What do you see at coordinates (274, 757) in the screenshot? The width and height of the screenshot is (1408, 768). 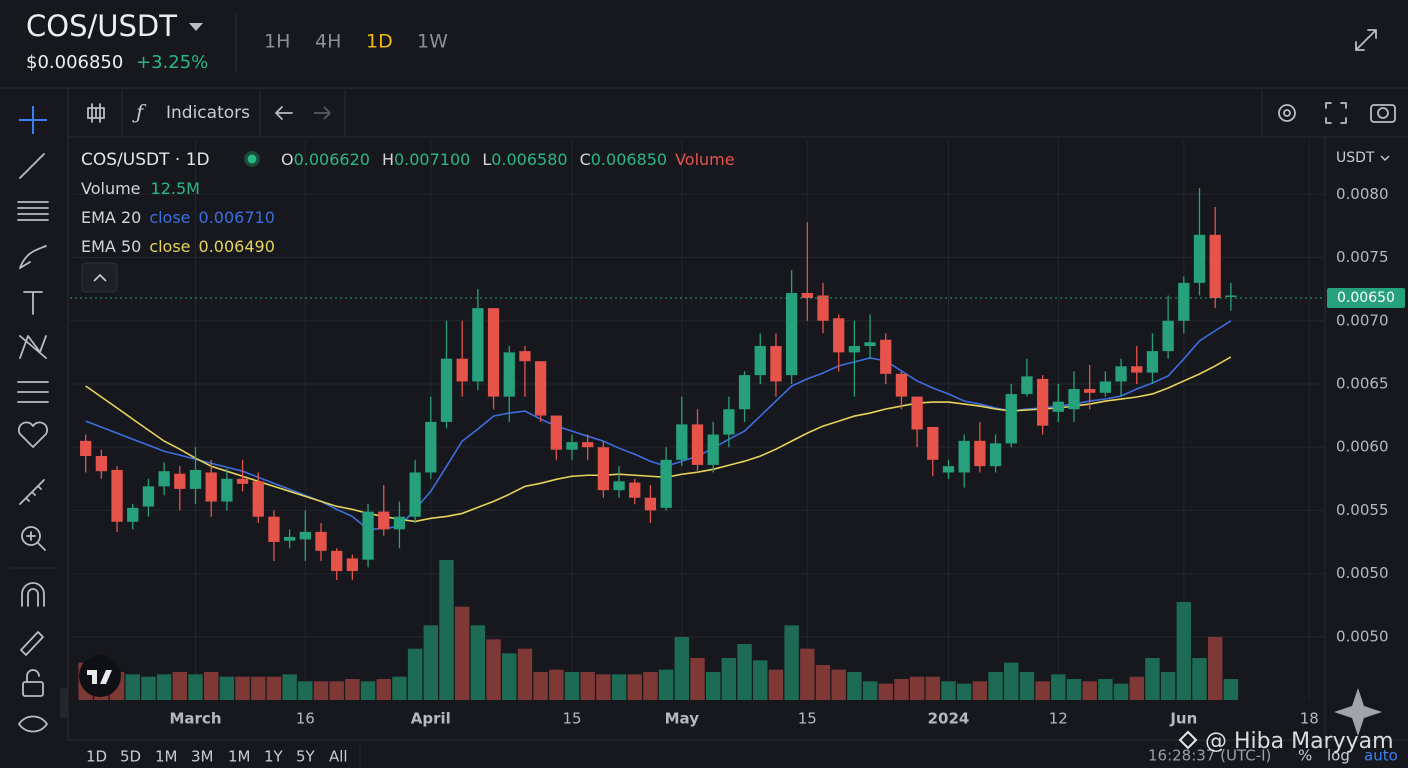 I see `range-button: 1Y` at bounding box center [274, 757].